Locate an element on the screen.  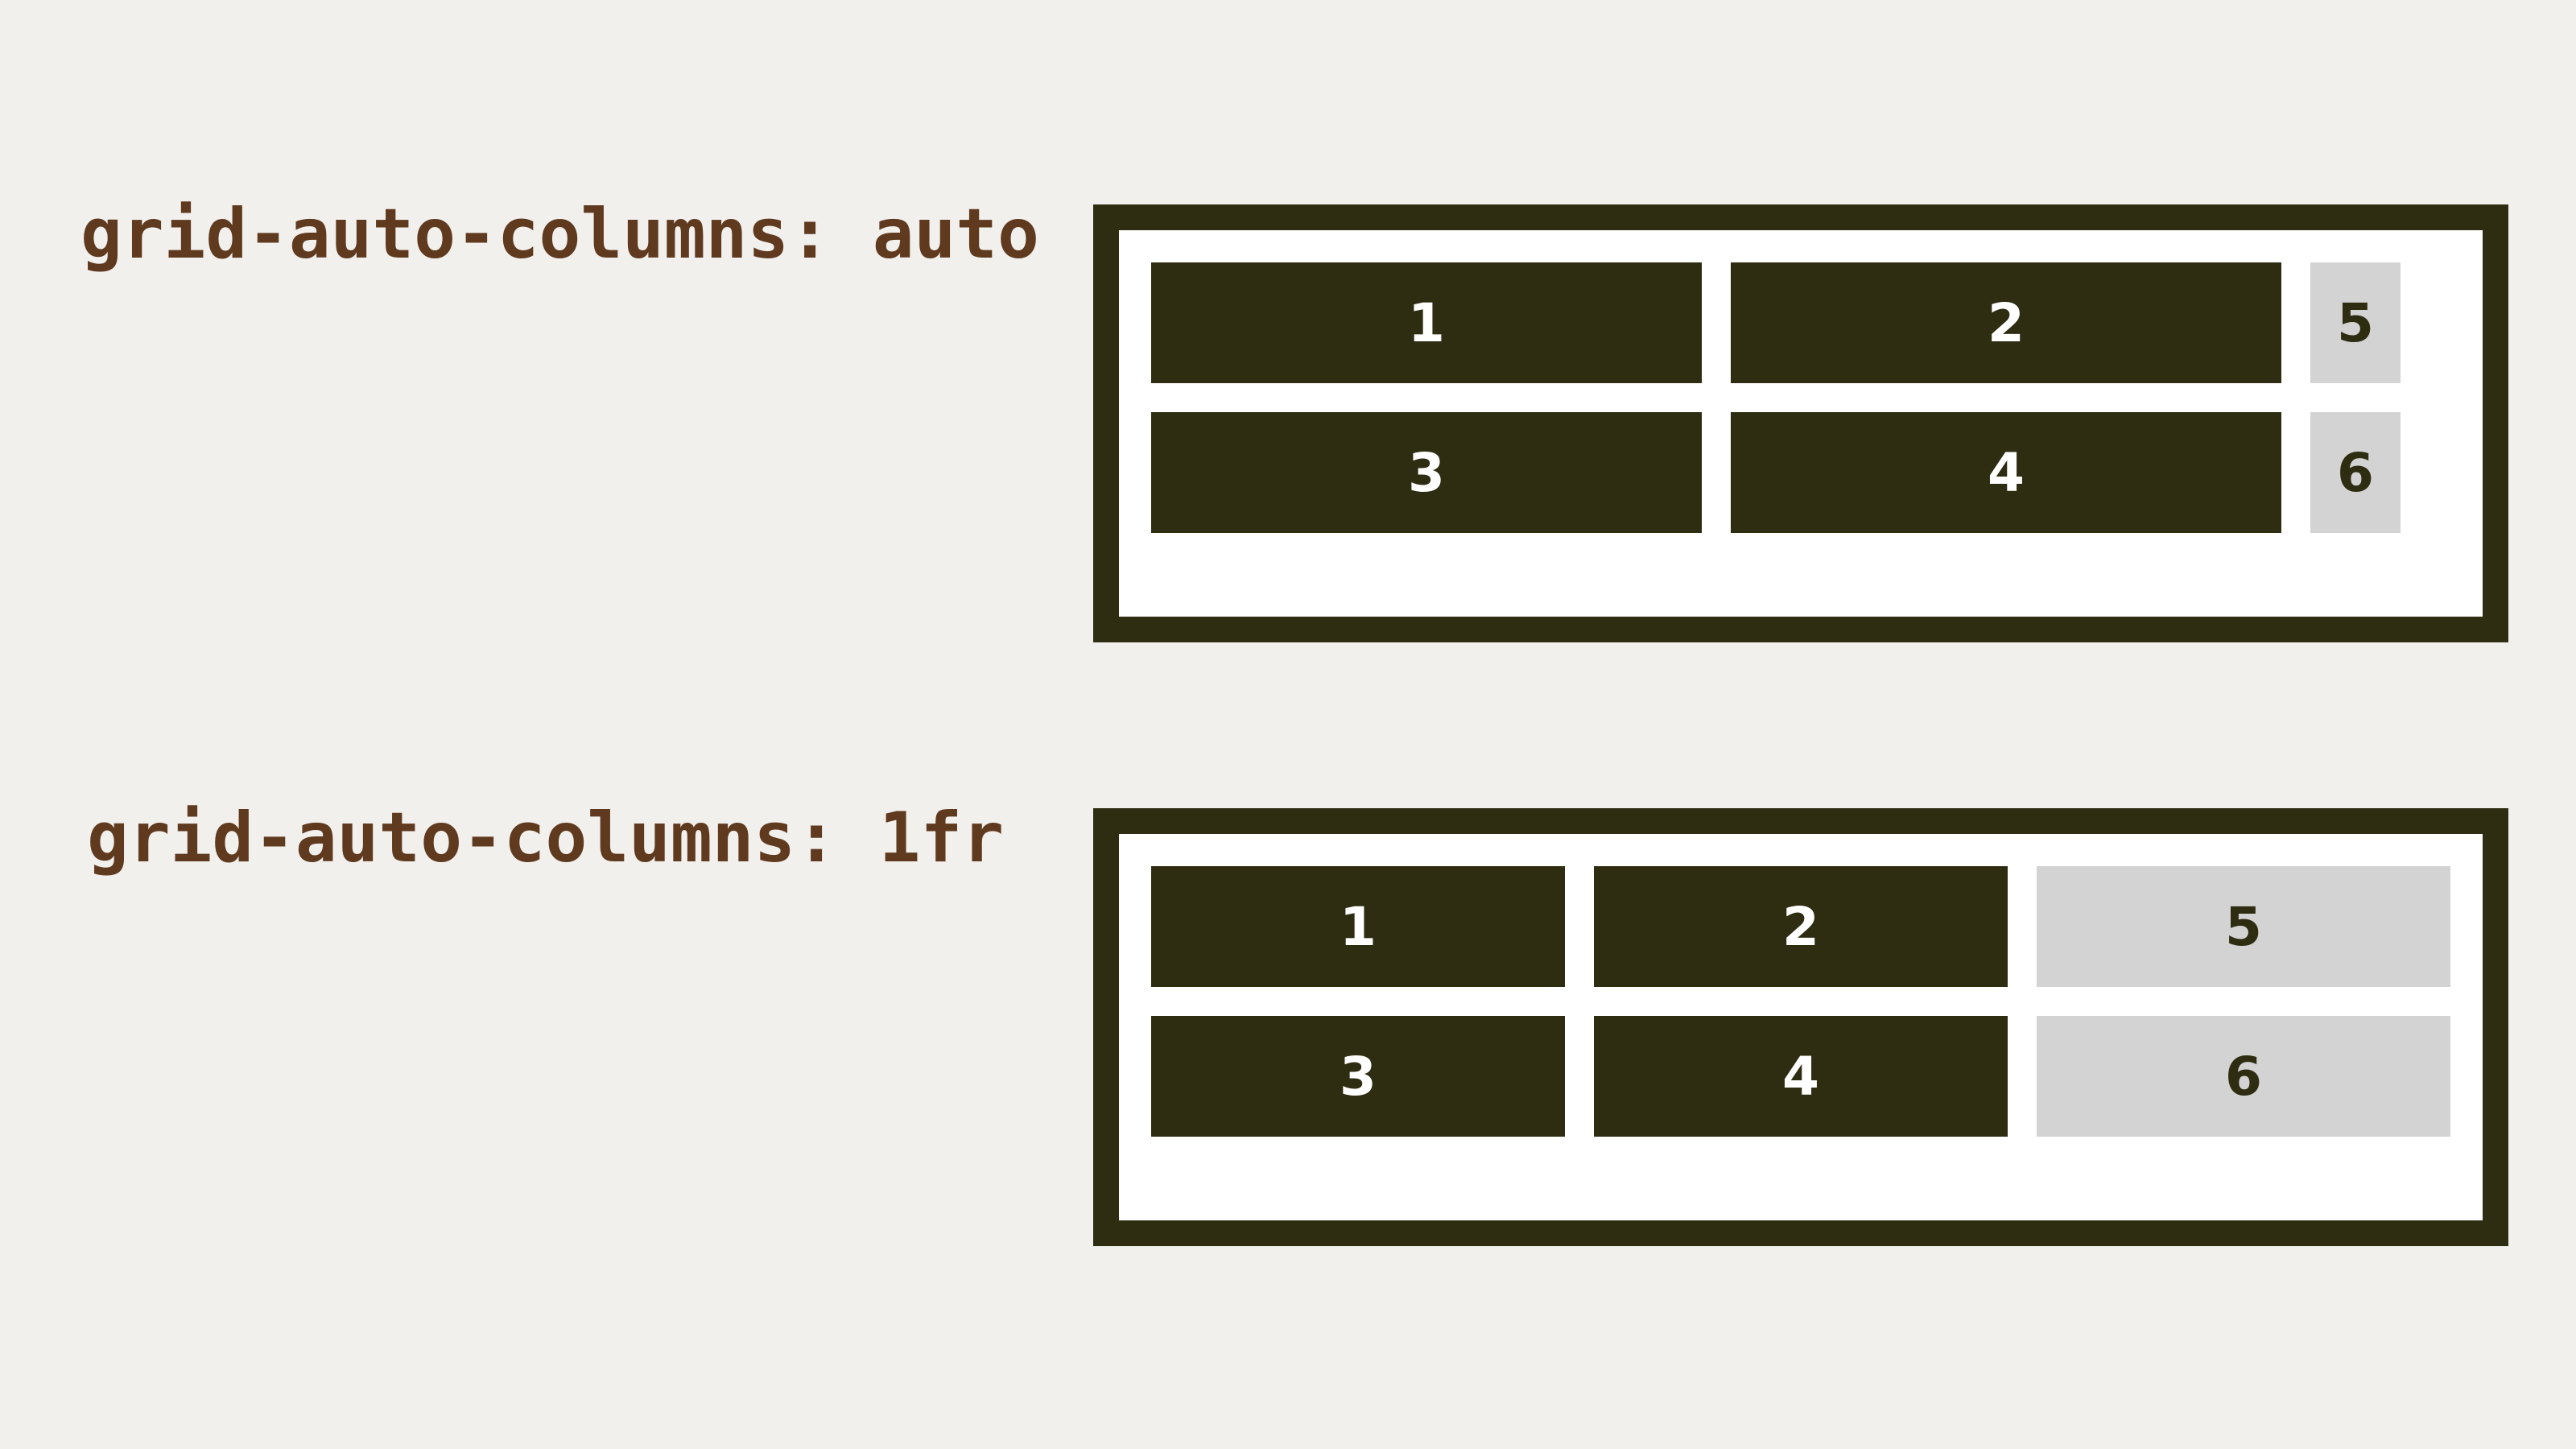
auto-columns-grid: 1 2 5 3 4 6 is located at coordinates (1800, 423).